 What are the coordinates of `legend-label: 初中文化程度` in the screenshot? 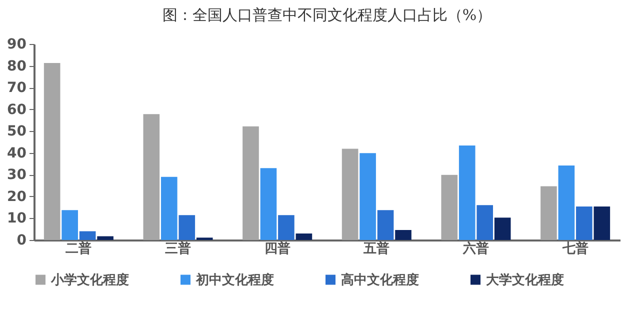 It's located at (234, 280).